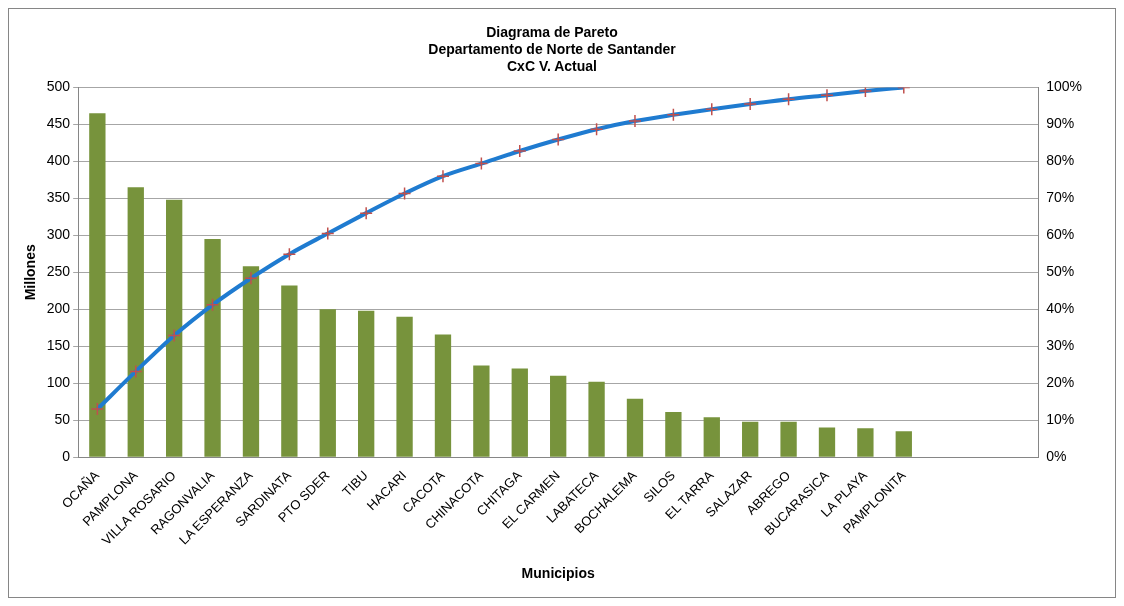  What do you see at coordinates (58, 234) in the screenshot?
I see `y-tick-label: 300` at bounding box center [58, 234].